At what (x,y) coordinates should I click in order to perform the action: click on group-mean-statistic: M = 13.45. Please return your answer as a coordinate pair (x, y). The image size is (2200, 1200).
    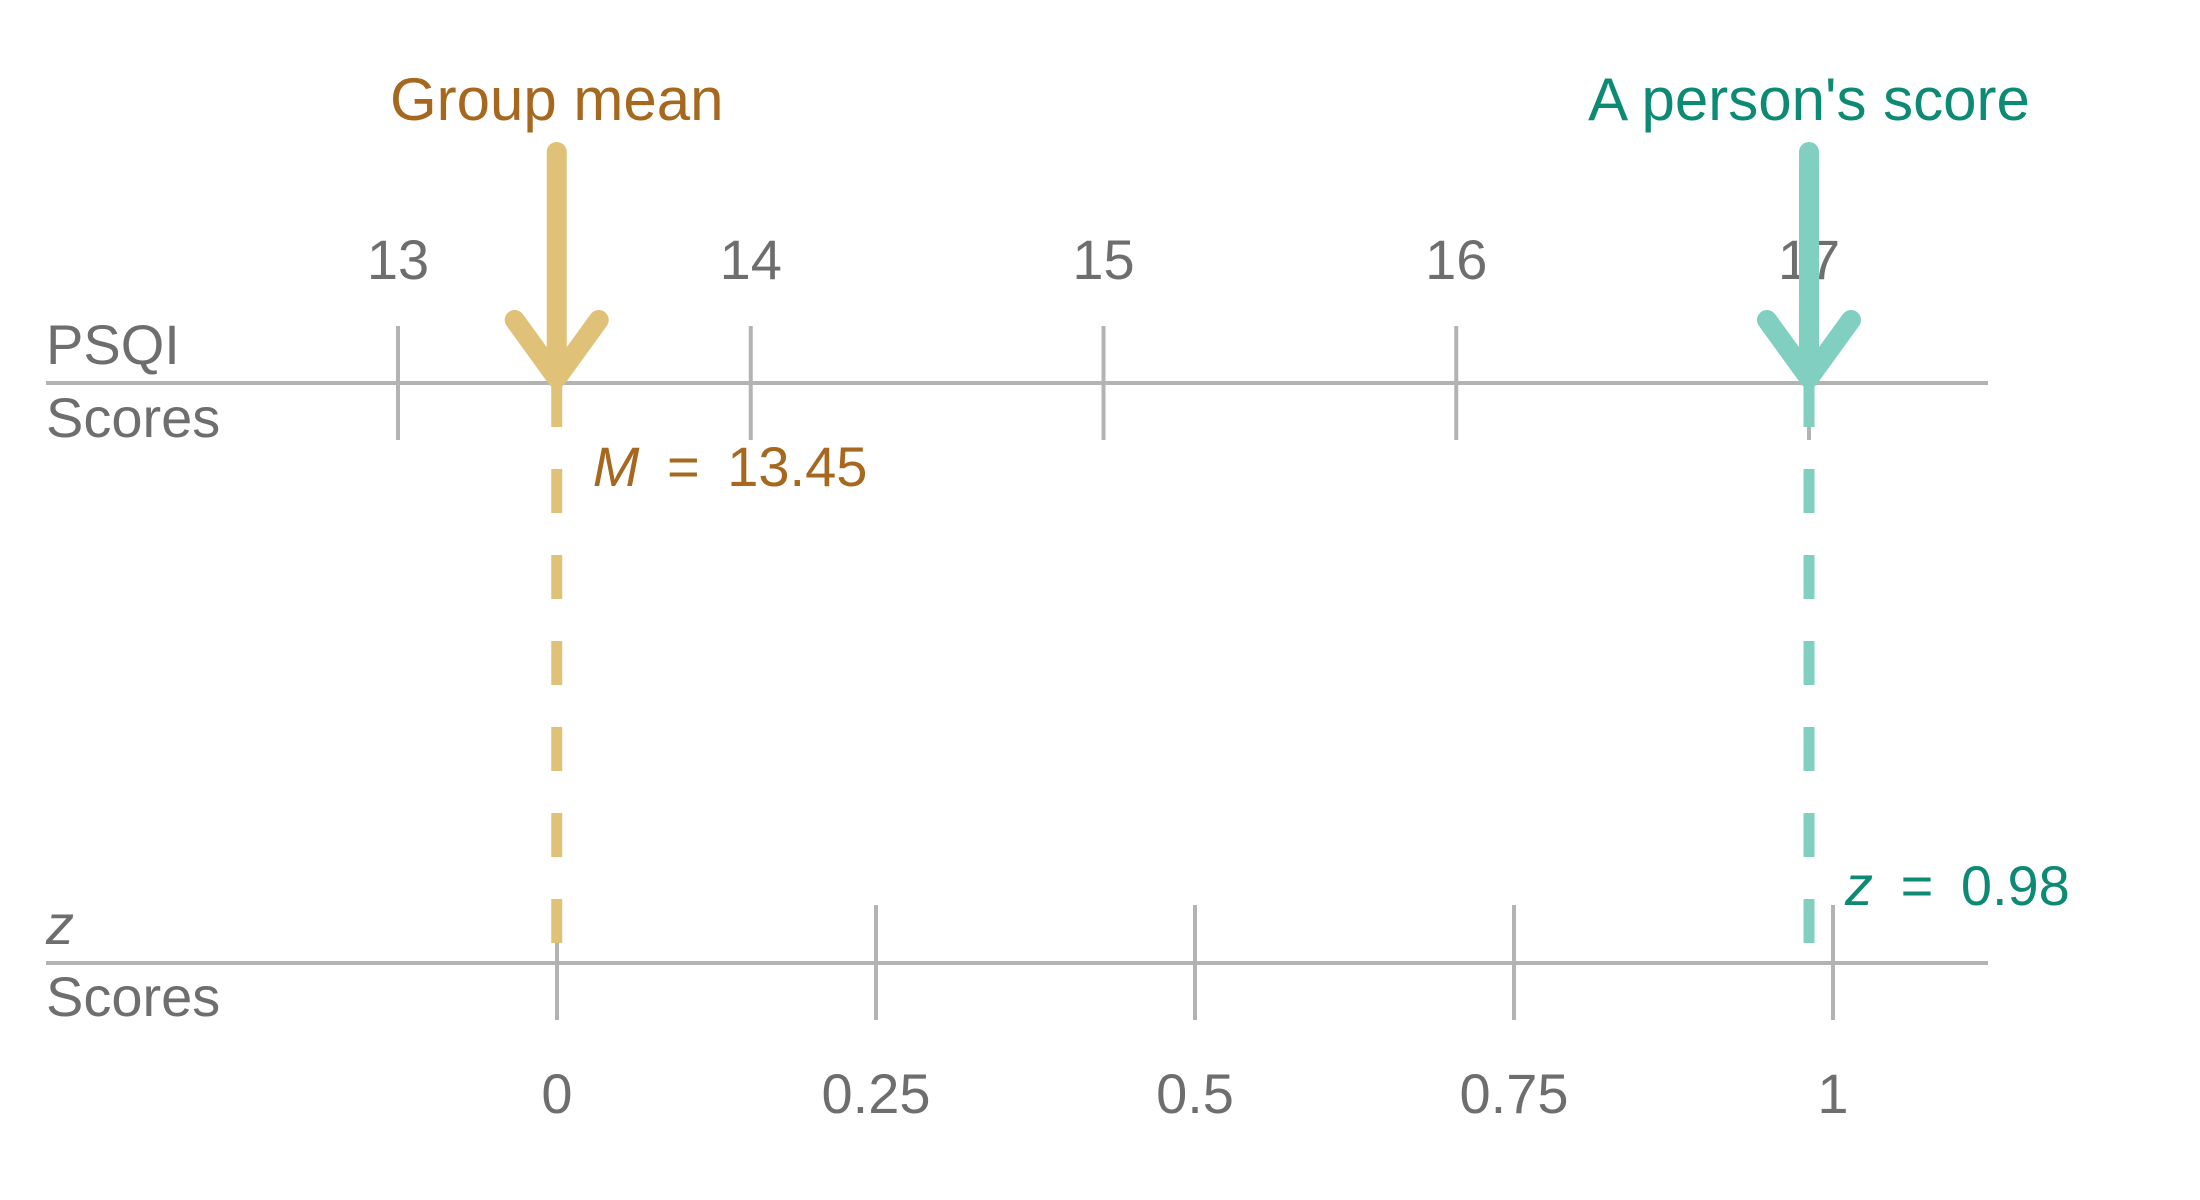
    Looking at the image, I should click on (730, 466).